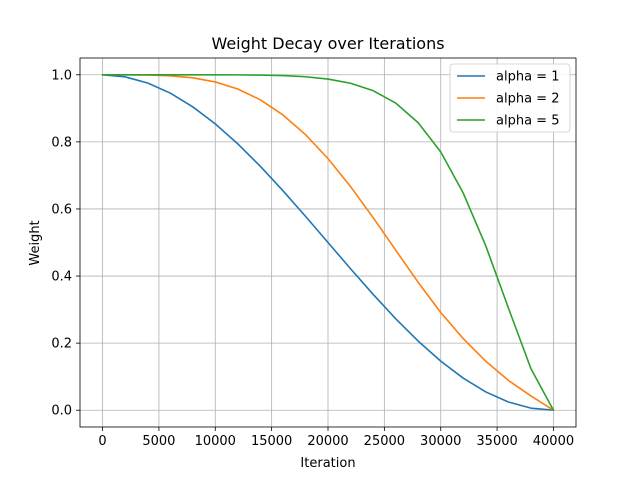  What do you see at coordinates (440, 441) in the screenshot?
I see `x-tick-label: 30000` at bounding box center [440, 441].